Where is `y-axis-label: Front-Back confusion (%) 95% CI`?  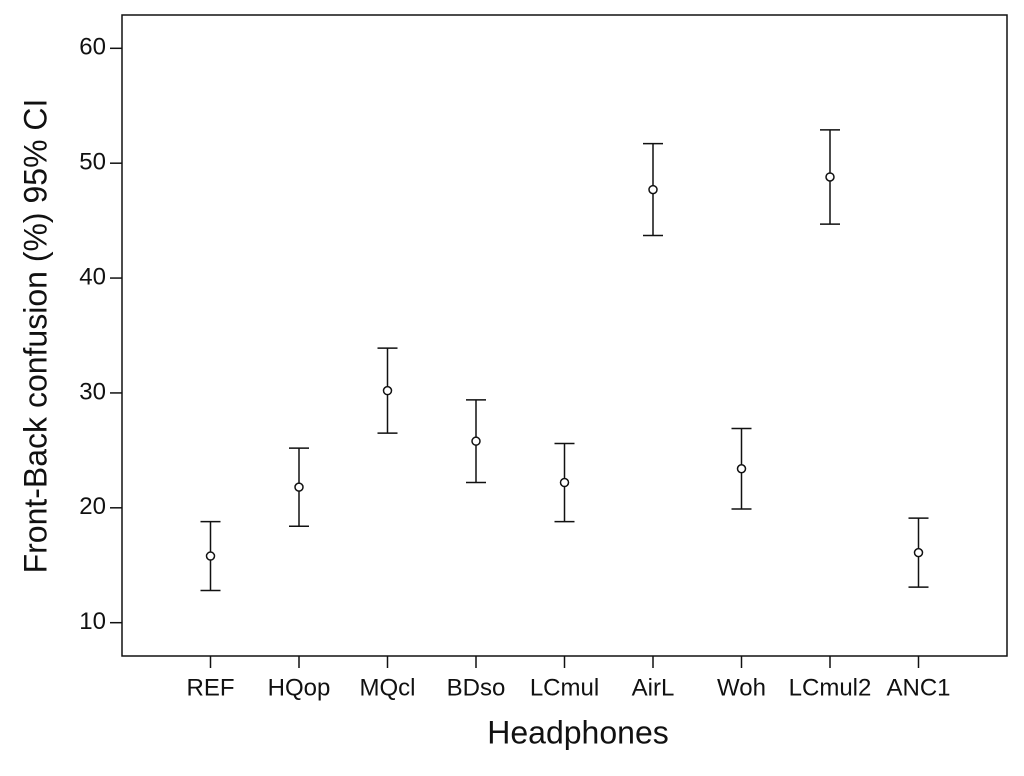 y-axis-label: Front-Back confusion (%) 95% CI is located at coordinates (35, 336).